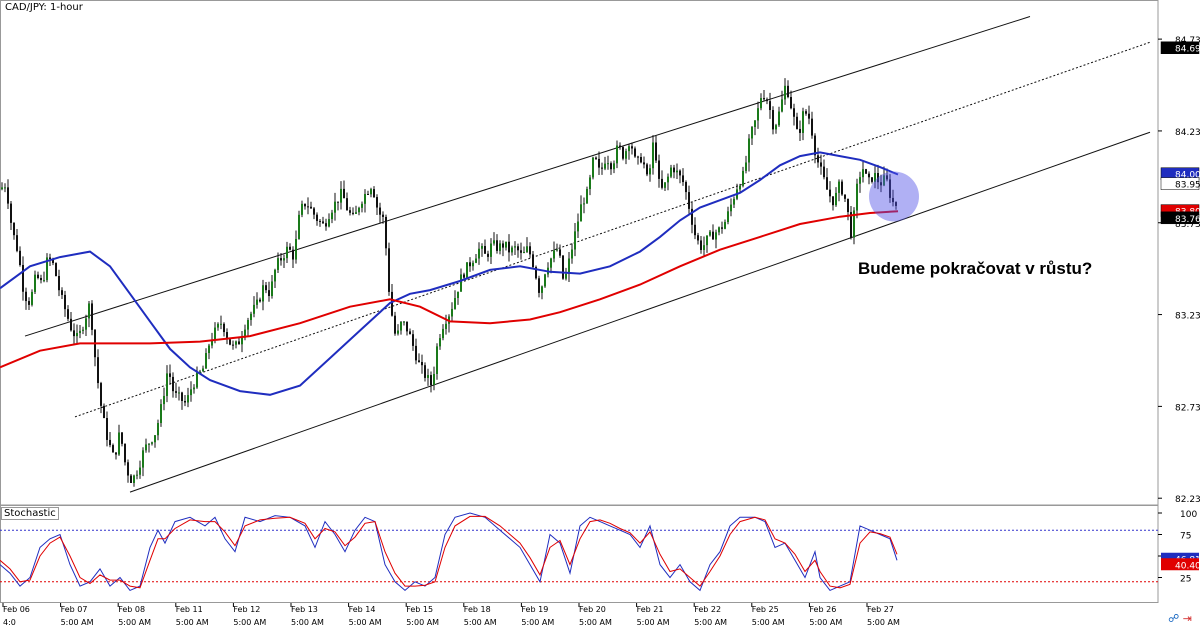 Image resolution: width=1200 pixels, height=632 pixels. Describe the element at coordinates (707, 609) in the screenshot. I see `x-tick-date-label: Feb 22` at that location.